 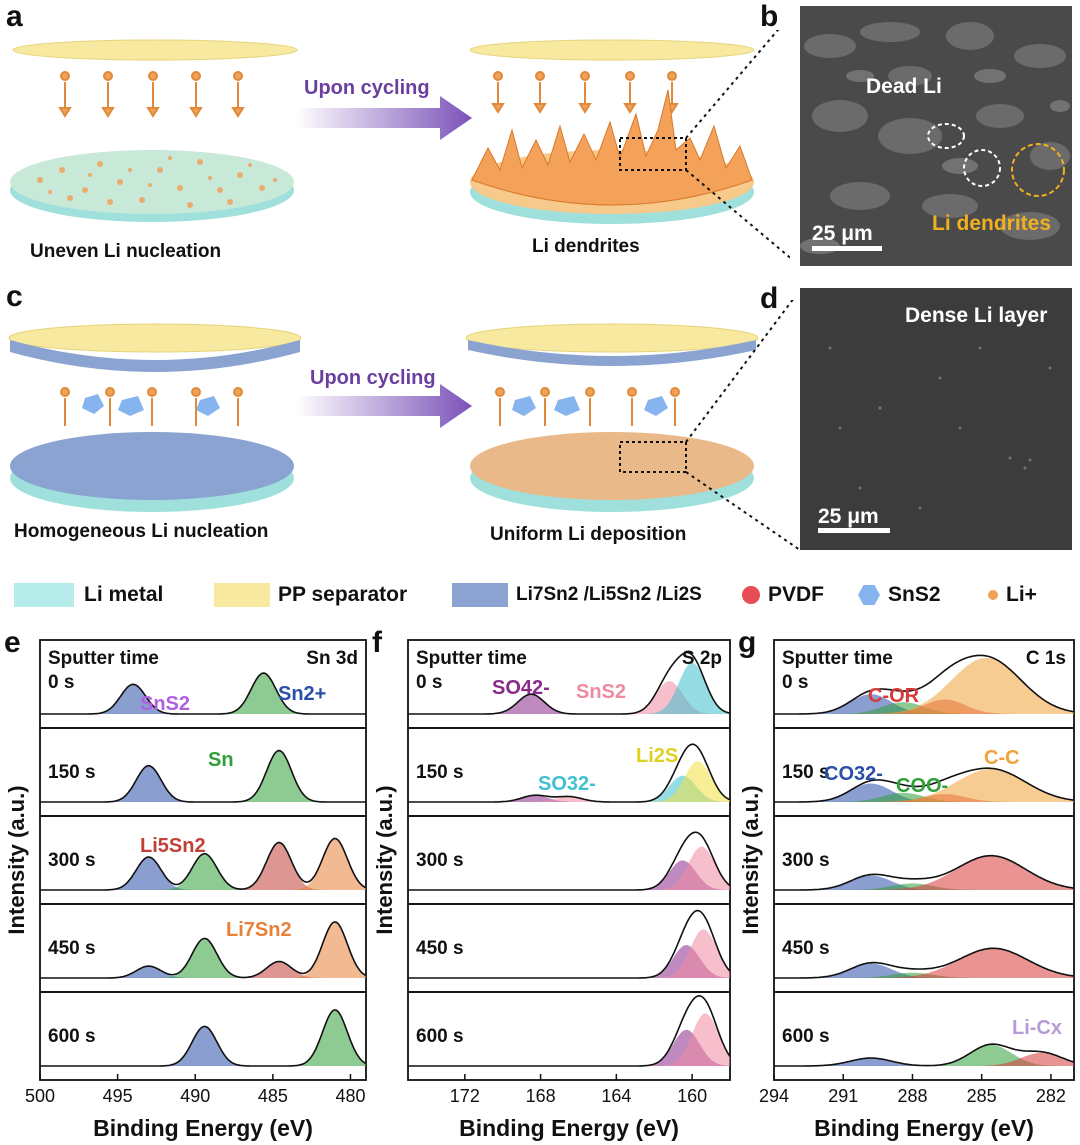 What do you see at coordinates (440, 1036) in the screenshot?
I see `xps-time-label-f-4: 600 s` at bounding box center [440, 1036].